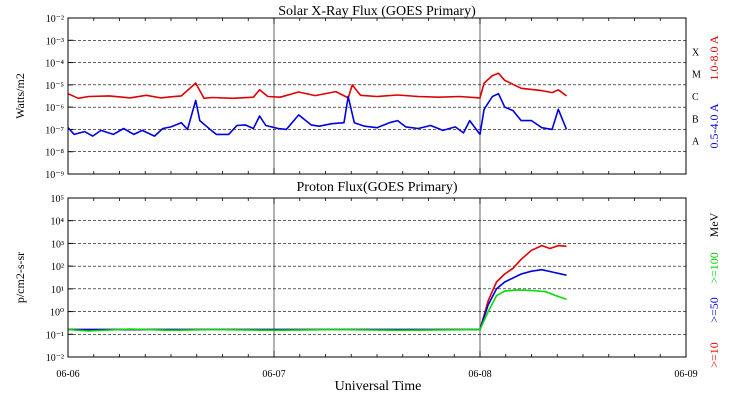 The height and width of the screenshot is (400, 730). Describe the element at coordinates (54, 86) in the screenshot. I see `y-tick-label: 10⁻⁵` at that location.